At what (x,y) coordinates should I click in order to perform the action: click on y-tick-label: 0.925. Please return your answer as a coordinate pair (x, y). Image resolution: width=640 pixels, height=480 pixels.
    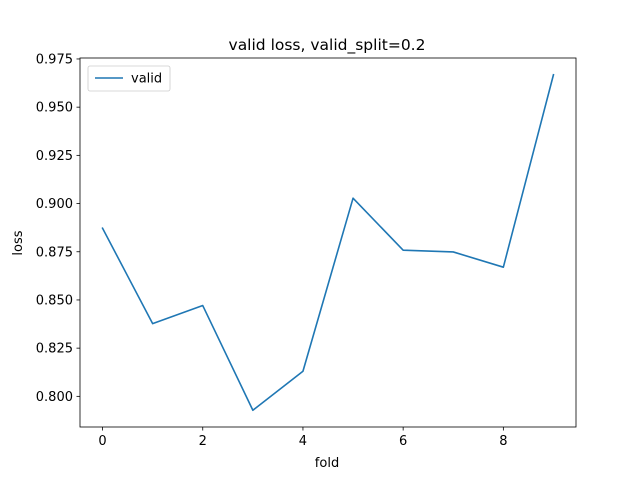
    Looking at the image, I should click on (54, 156).